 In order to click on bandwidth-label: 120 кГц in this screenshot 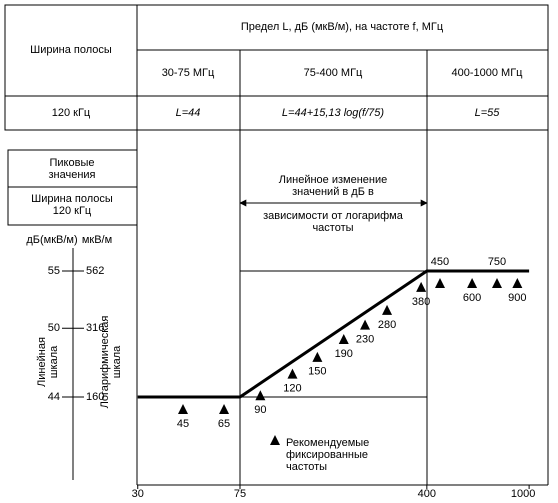, I will do `click(72, 211)`.